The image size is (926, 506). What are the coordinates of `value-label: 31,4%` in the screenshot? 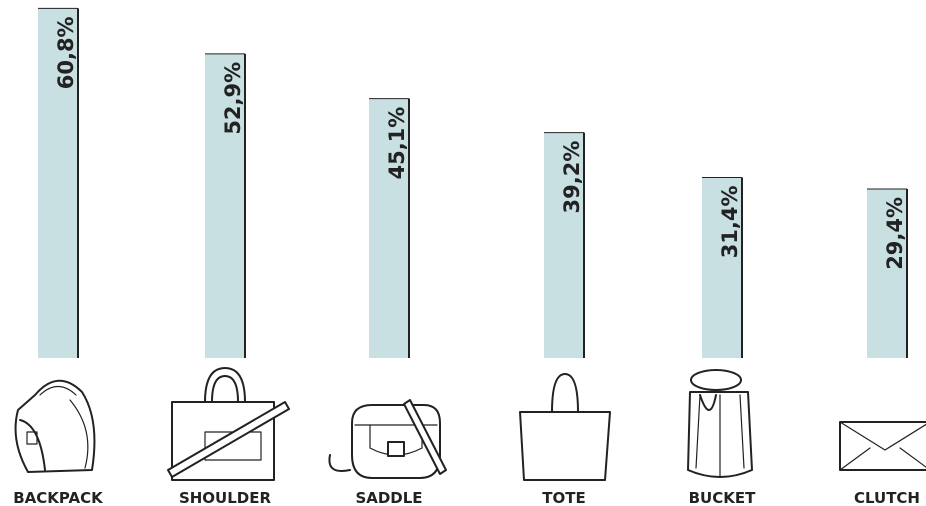 It's located at (730, 221).